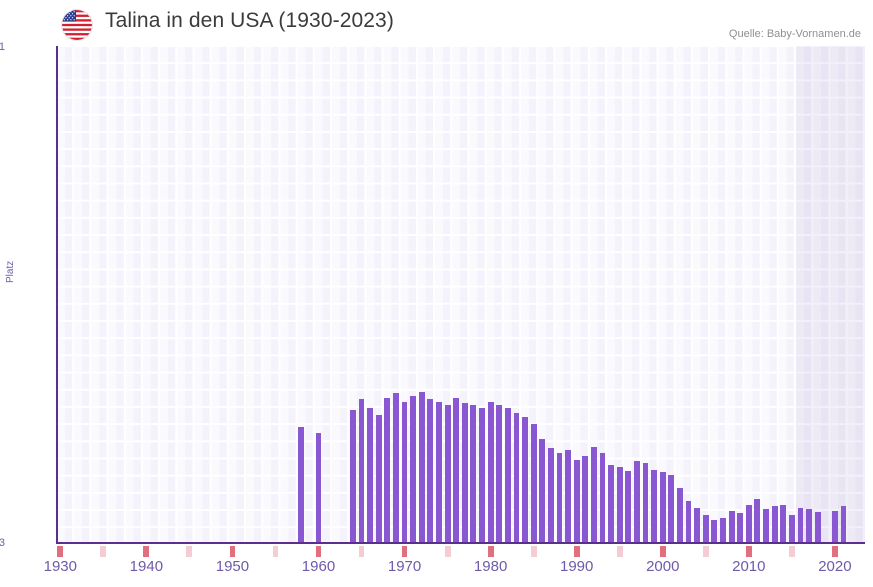 This screenshot has width=873, height=587. Describe the element at coordinates (637, 502) in the screenshot. I see `bar-1997` at that location.